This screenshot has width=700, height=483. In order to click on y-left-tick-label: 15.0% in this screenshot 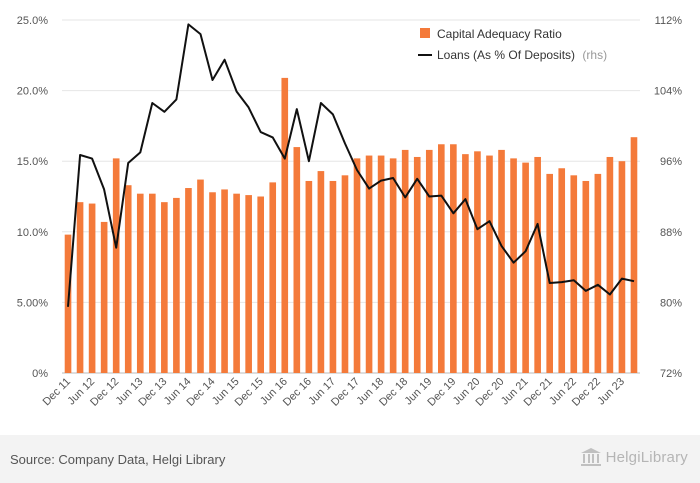, I will do `click(32, 162)`.